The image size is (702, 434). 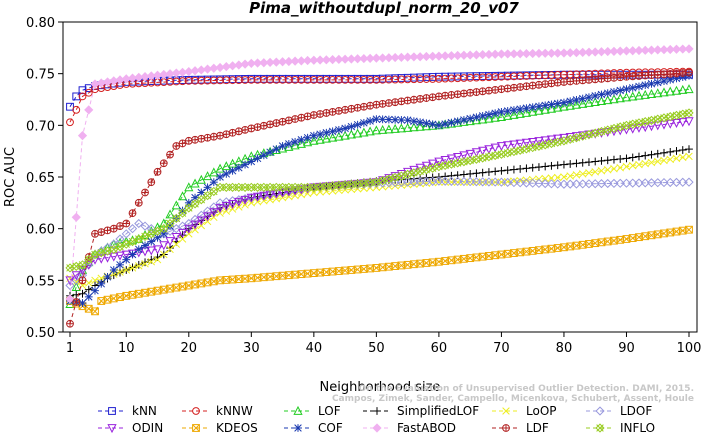 I want to click on legend-label-fastabod: FastABOD, so click(x=426, y=427).